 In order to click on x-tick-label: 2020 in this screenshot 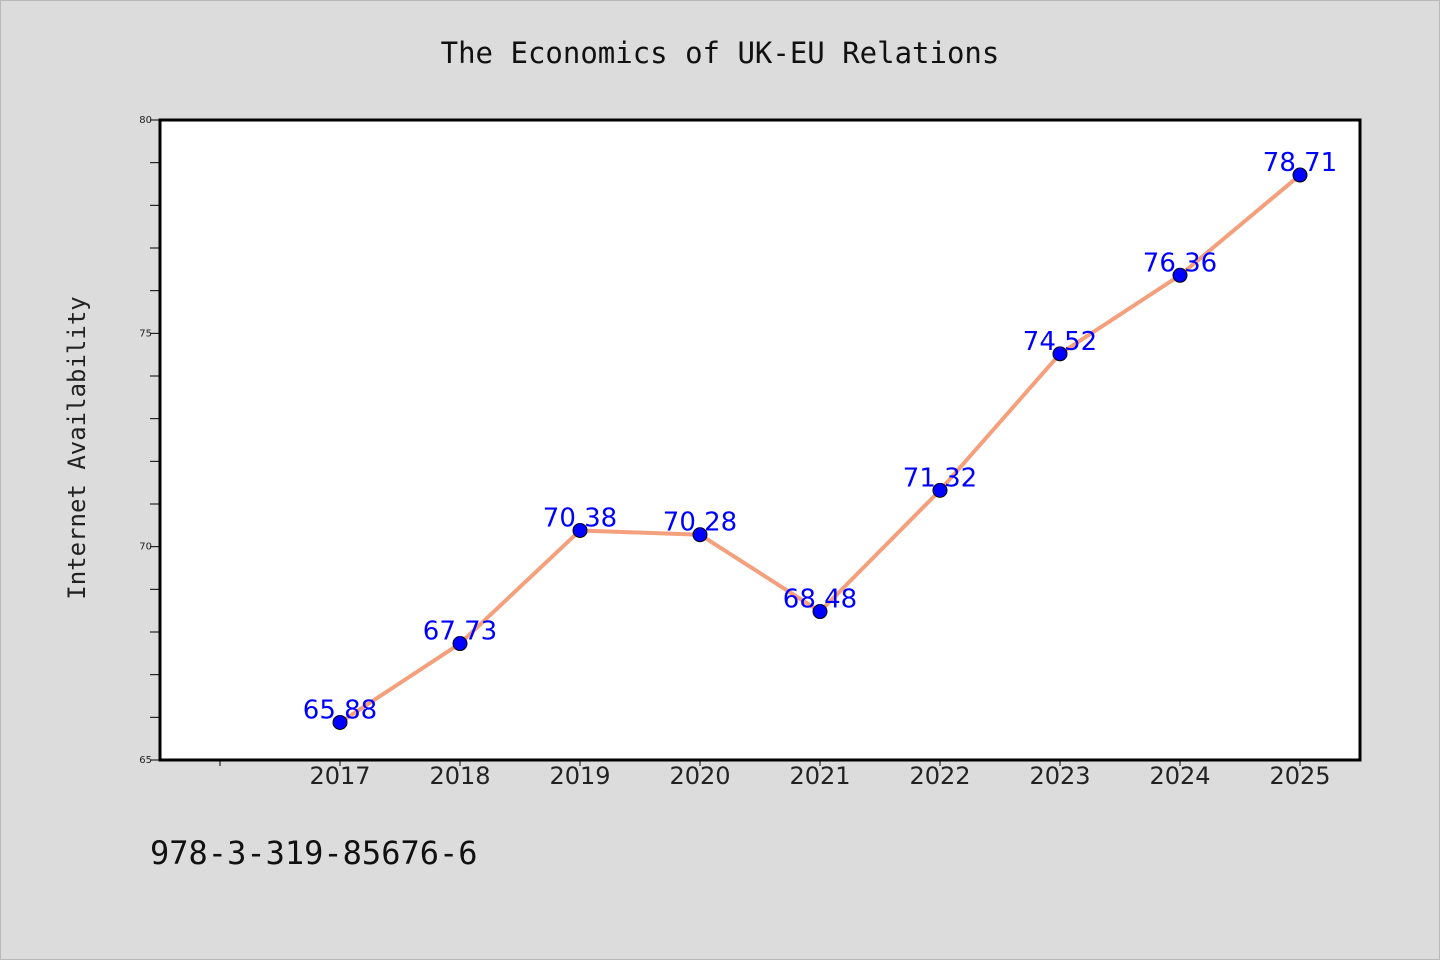, I will do `click(699, 776)`.